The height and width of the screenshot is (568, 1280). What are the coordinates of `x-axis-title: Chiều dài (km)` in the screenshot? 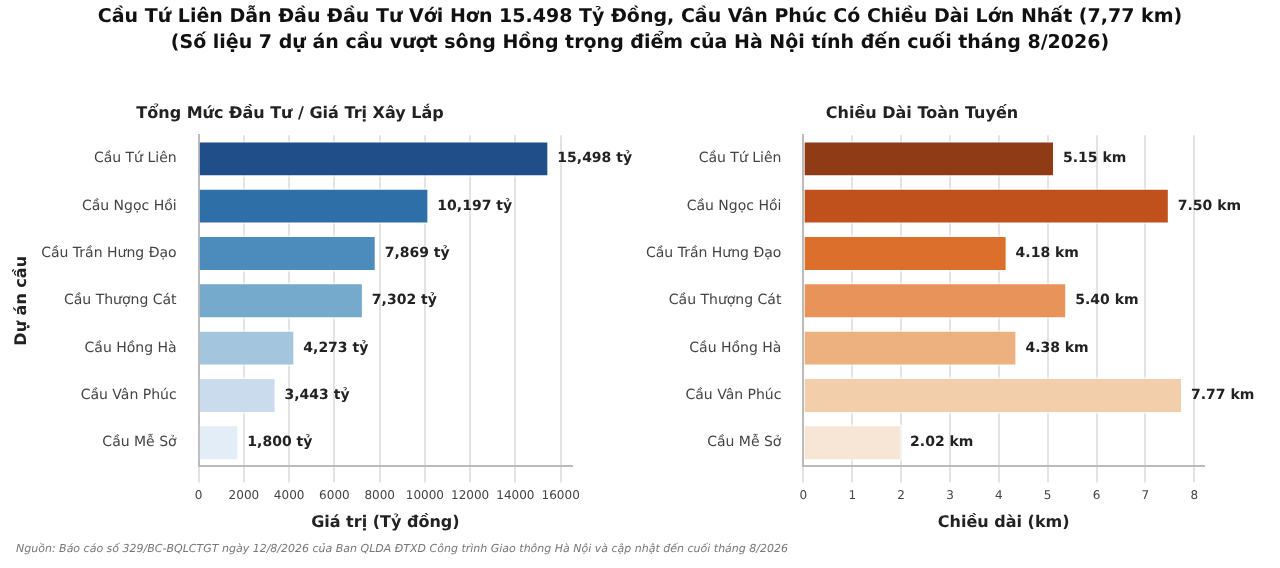 It's located at (1003, 521).